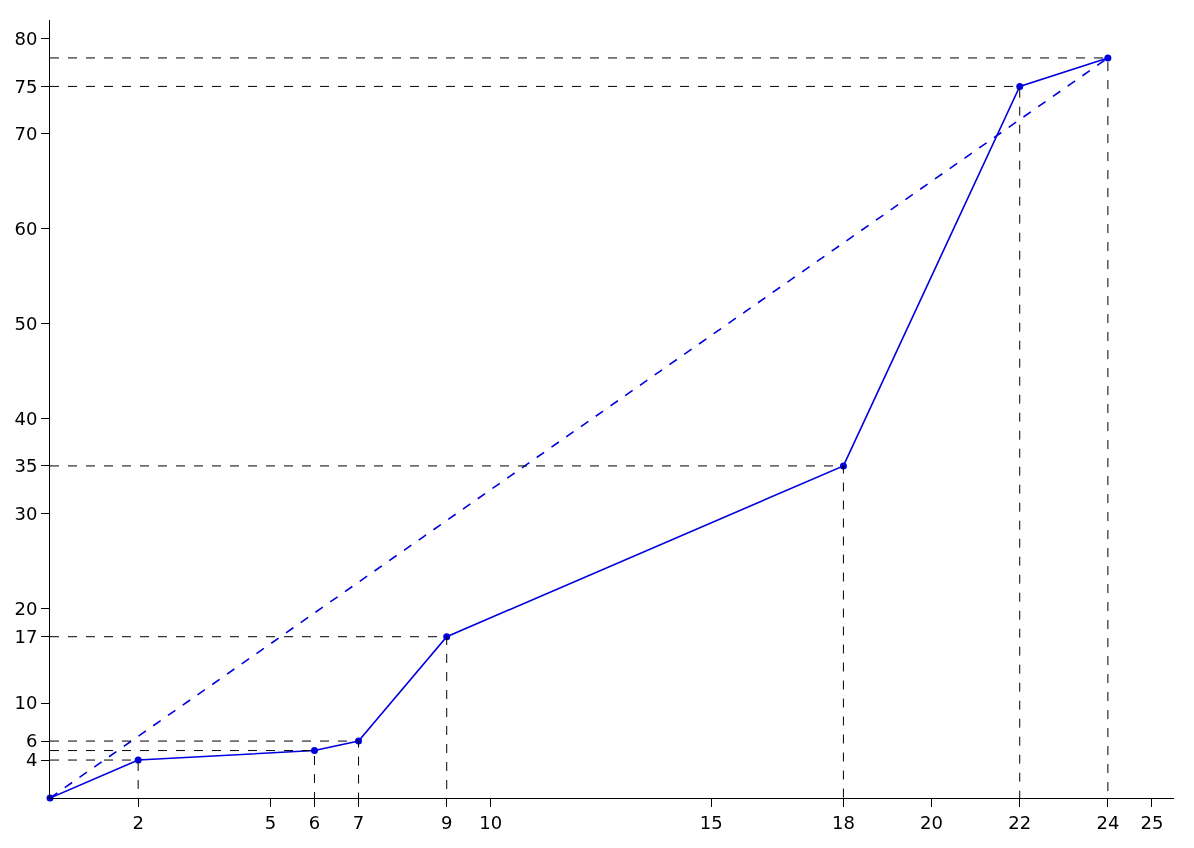 The height and width of the screenshot is (848, 1194). I want to click on y-tick-label: 75, so click(26, 86).